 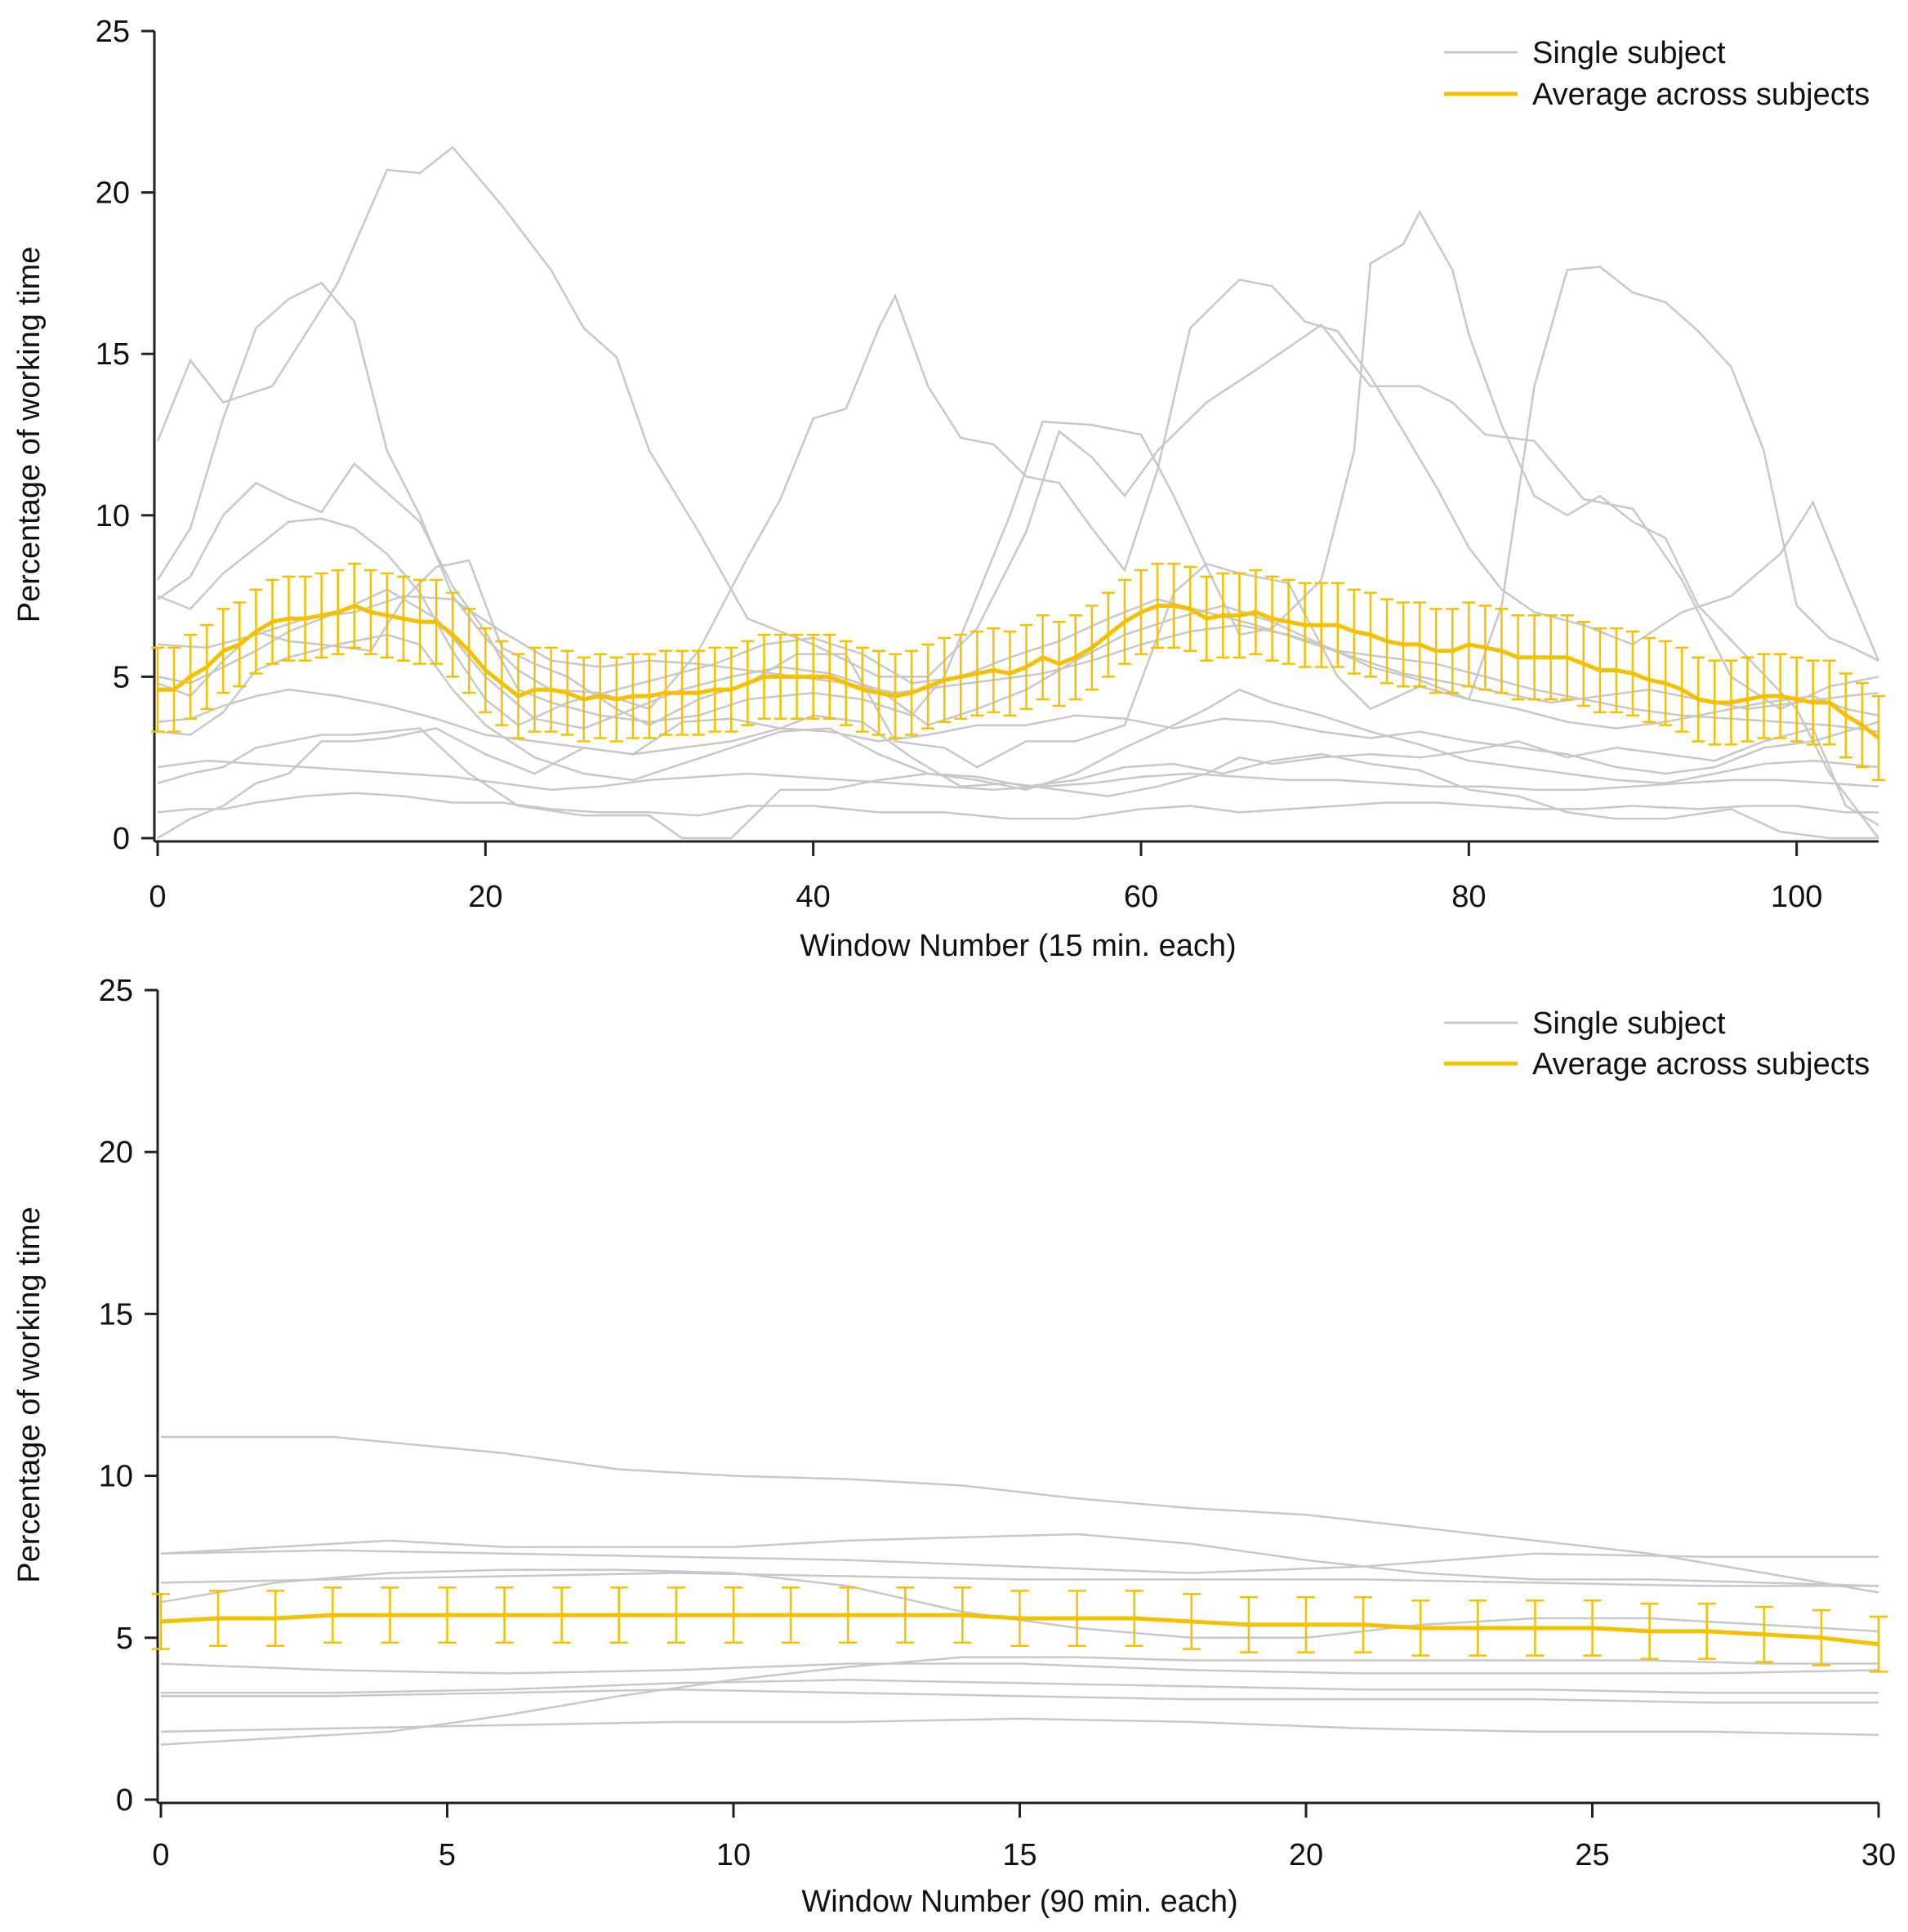 What do you see at coordinates (116, 1153) in the screenshot?
I see `bottom-y-tick-label: 20` at bounding box center [116, 1153].